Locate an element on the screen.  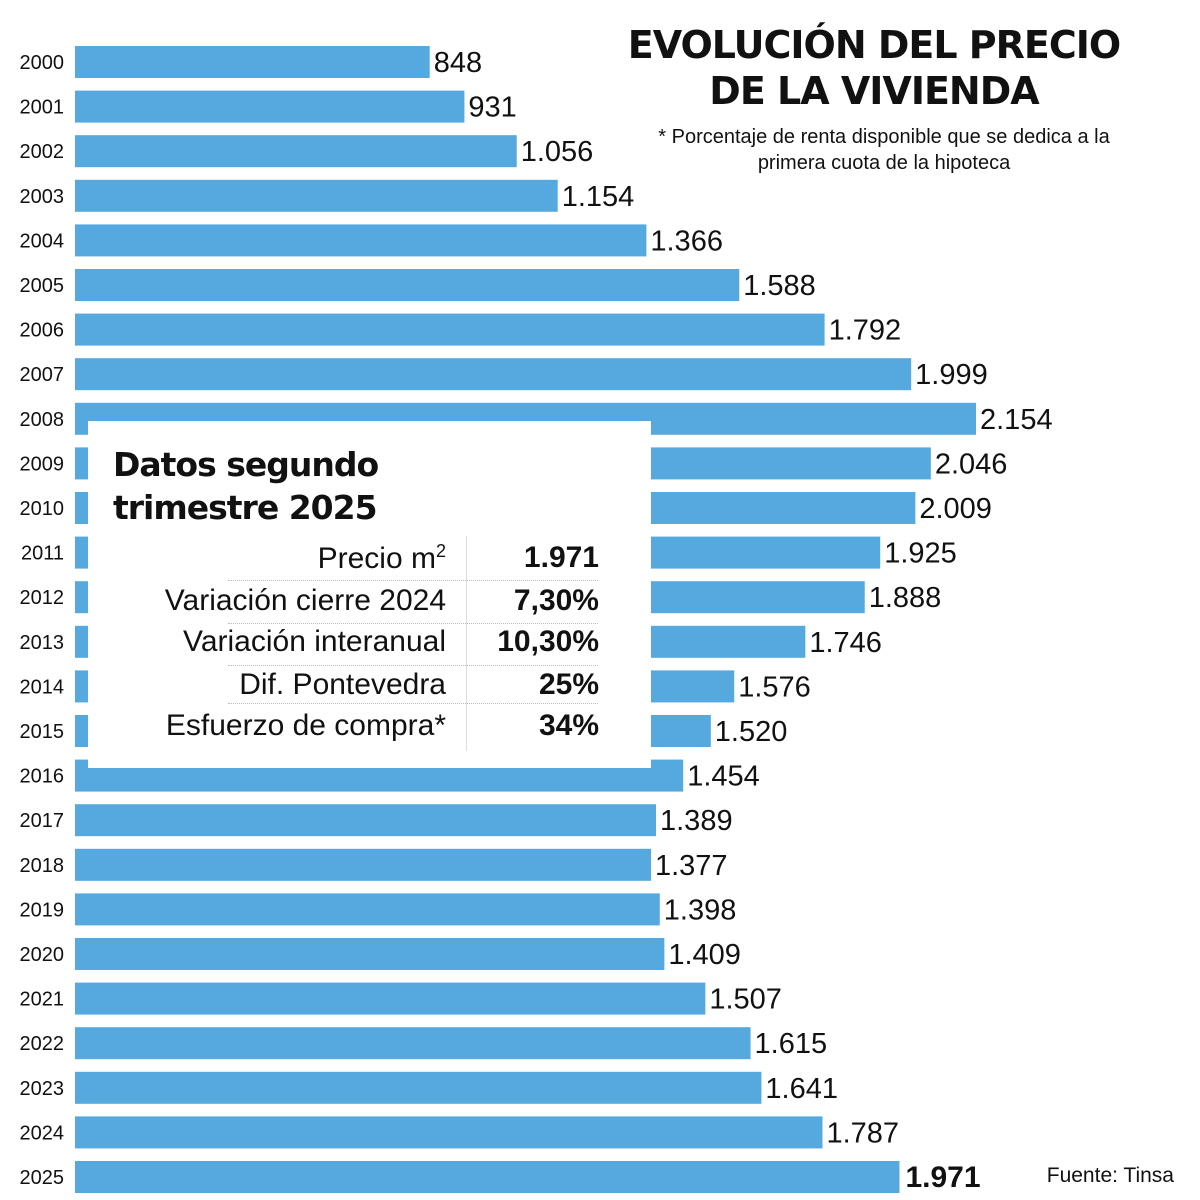
year-label: 2014 is located at coordinates (42, 687).